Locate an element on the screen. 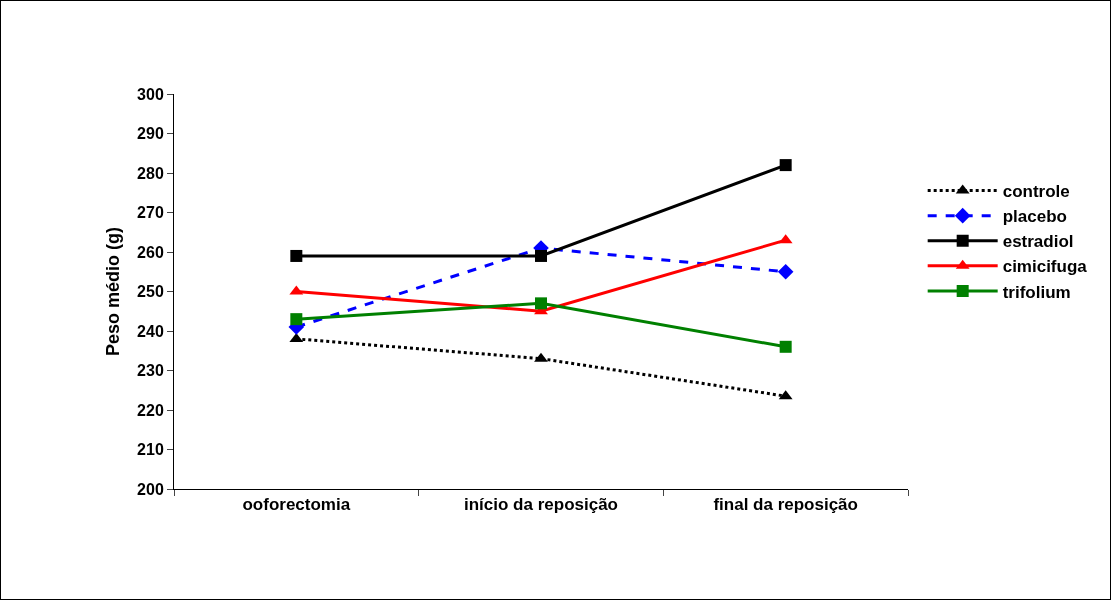  legend-label: placebo is located at coordinates (1034, 217).